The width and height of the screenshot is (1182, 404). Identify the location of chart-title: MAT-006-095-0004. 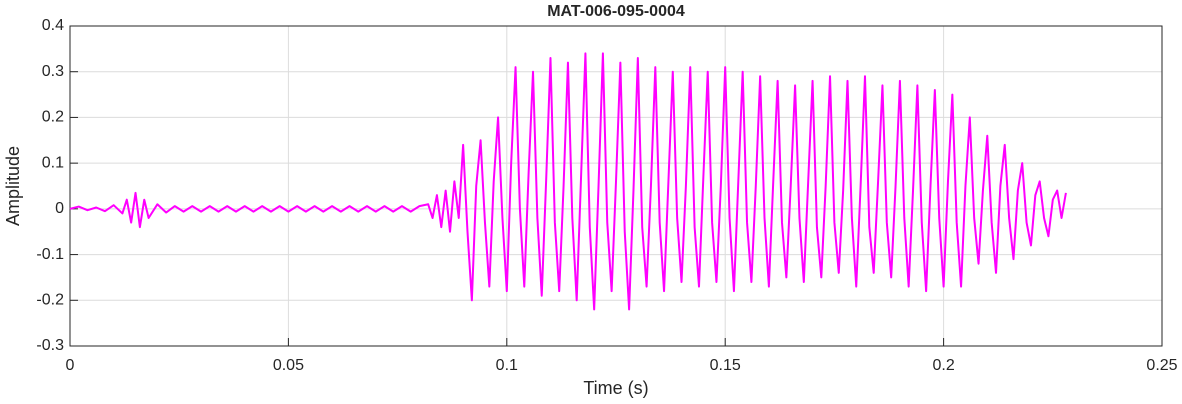
(616, 11).